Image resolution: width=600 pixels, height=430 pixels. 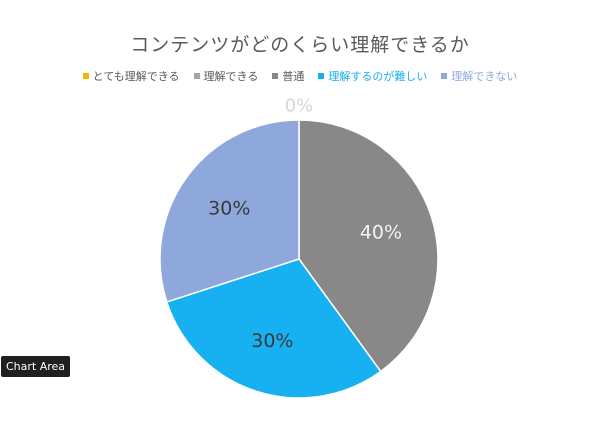 I want to click on legend-label: 理解できる, so click(x=231, y=76).